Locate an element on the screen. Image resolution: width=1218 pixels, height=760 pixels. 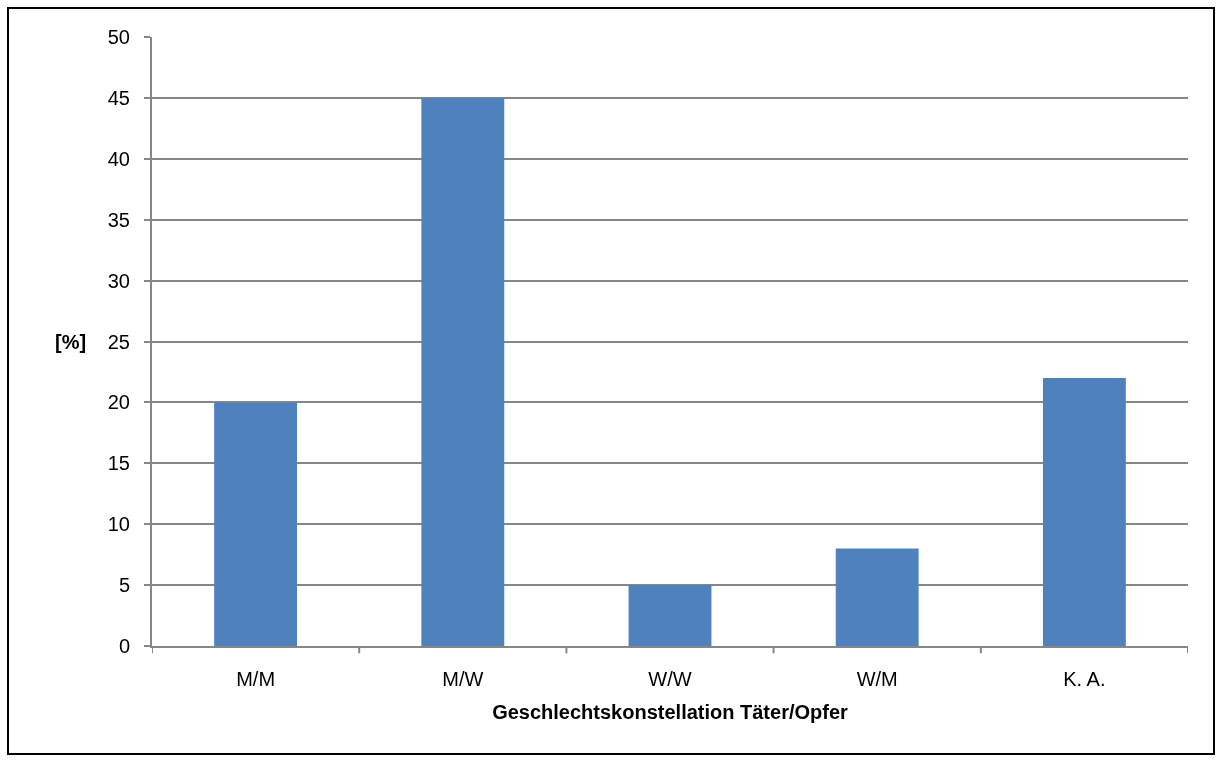
y-tick-label: 35 is located at coordinates (118, 219).